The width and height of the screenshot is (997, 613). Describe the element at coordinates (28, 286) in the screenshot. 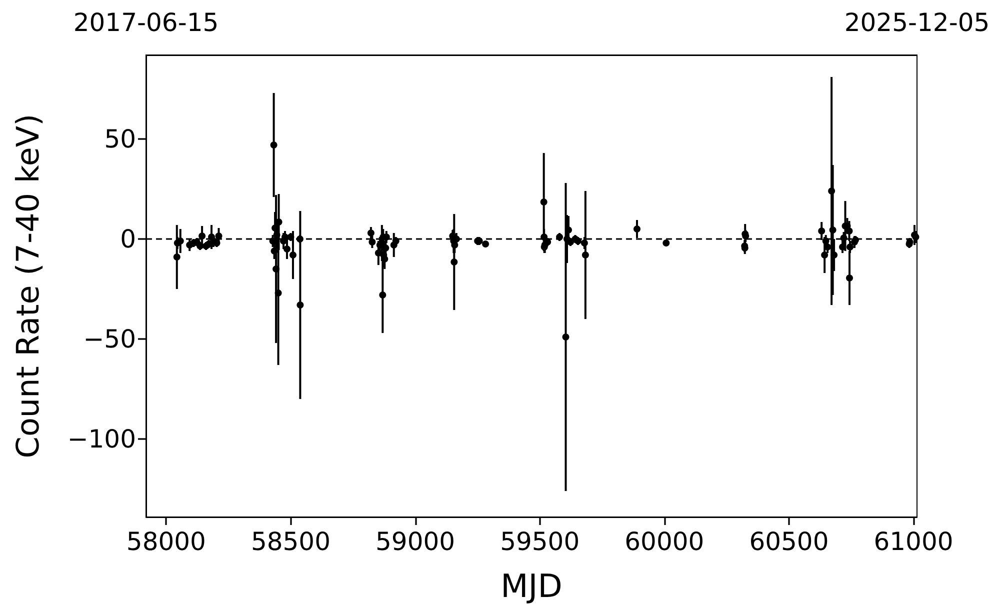

I see `y-axis-title: Count Rate (7-40 keV)` at that location.